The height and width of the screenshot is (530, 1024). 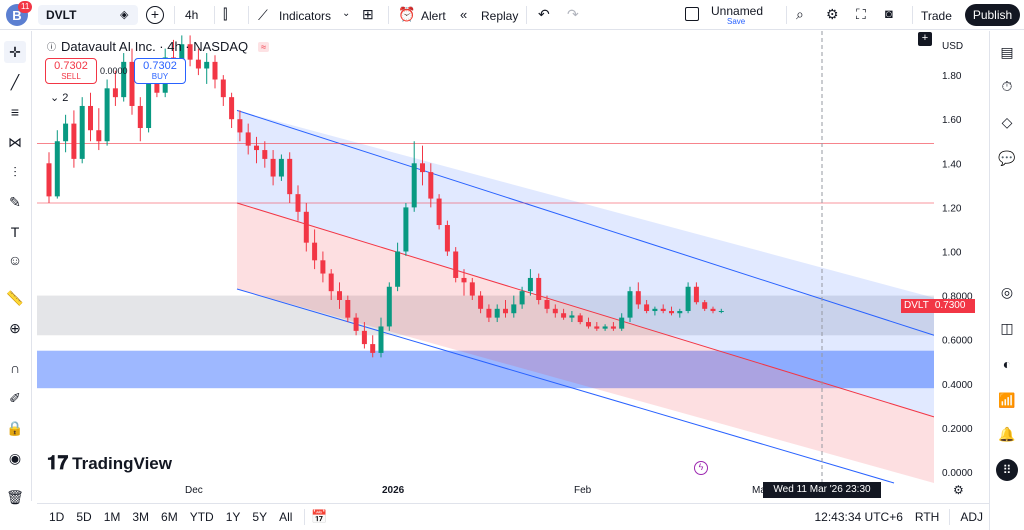 I want to click on settings-gear-icon: ⚙, so click(x=832, y=14).